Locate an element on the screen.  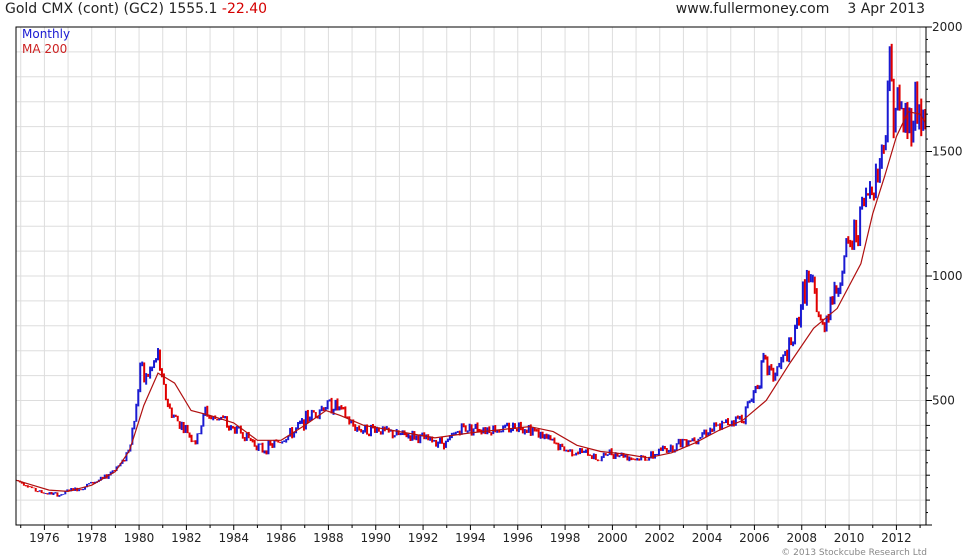
y-tick-label: 500 is located at coordinates (943, 401).